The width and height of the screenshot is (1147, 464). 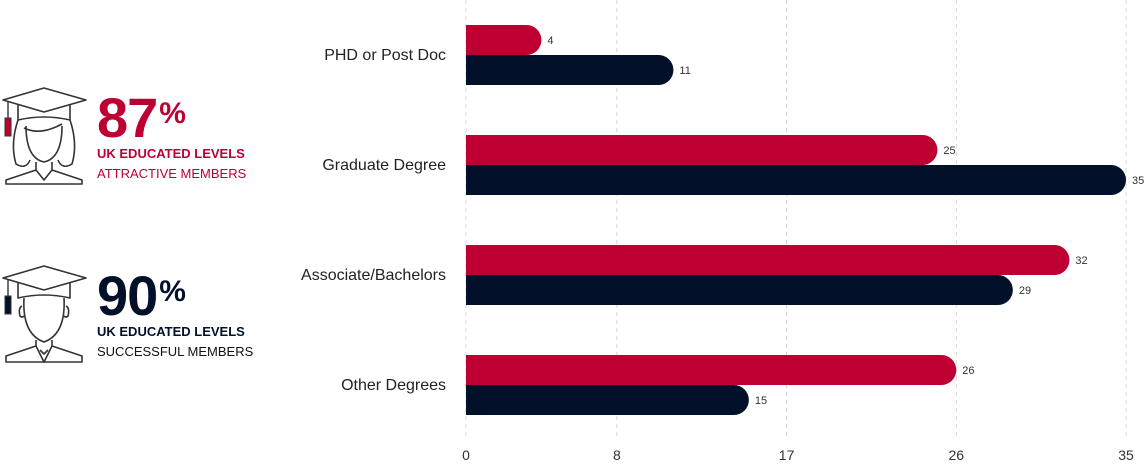 I want to click on x-tick-label: 17, so click(x=787, y=455).